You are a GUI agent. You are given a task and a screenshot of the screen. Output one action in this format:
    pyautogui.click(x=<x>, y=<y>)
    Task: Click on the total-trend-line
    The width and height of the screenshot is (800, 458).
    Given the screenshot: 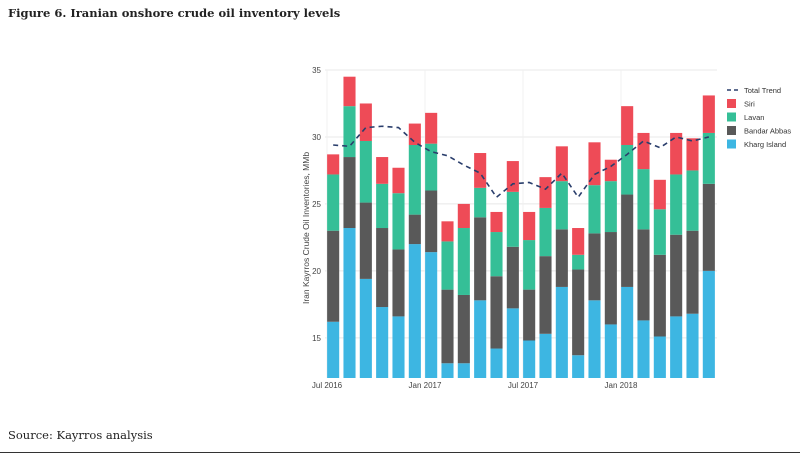 What is the action you would take?
    pyautogui.click(x=521, y=162)
    